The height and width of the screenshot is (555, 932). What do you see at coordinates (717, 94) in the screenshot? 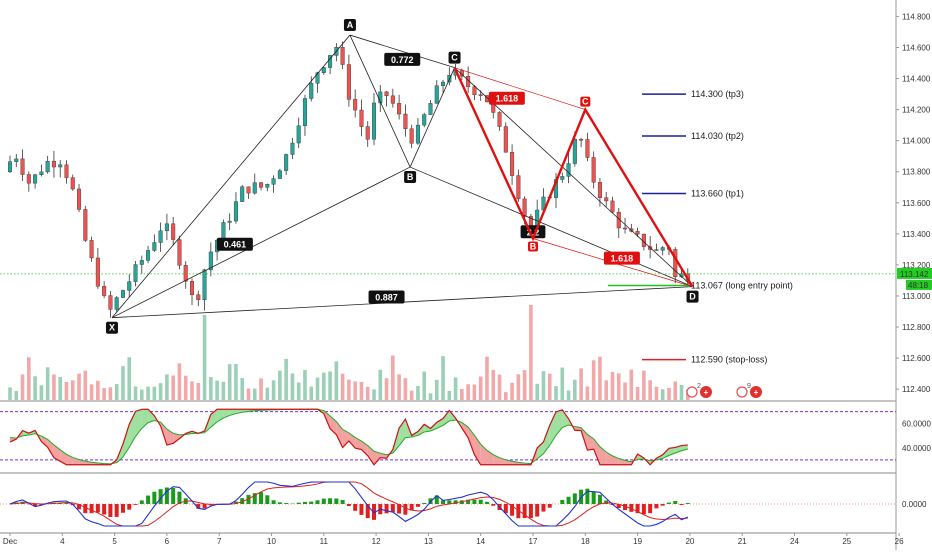
I see `level-label: 114.300 (tp3)` at bounding box center [717, 94].